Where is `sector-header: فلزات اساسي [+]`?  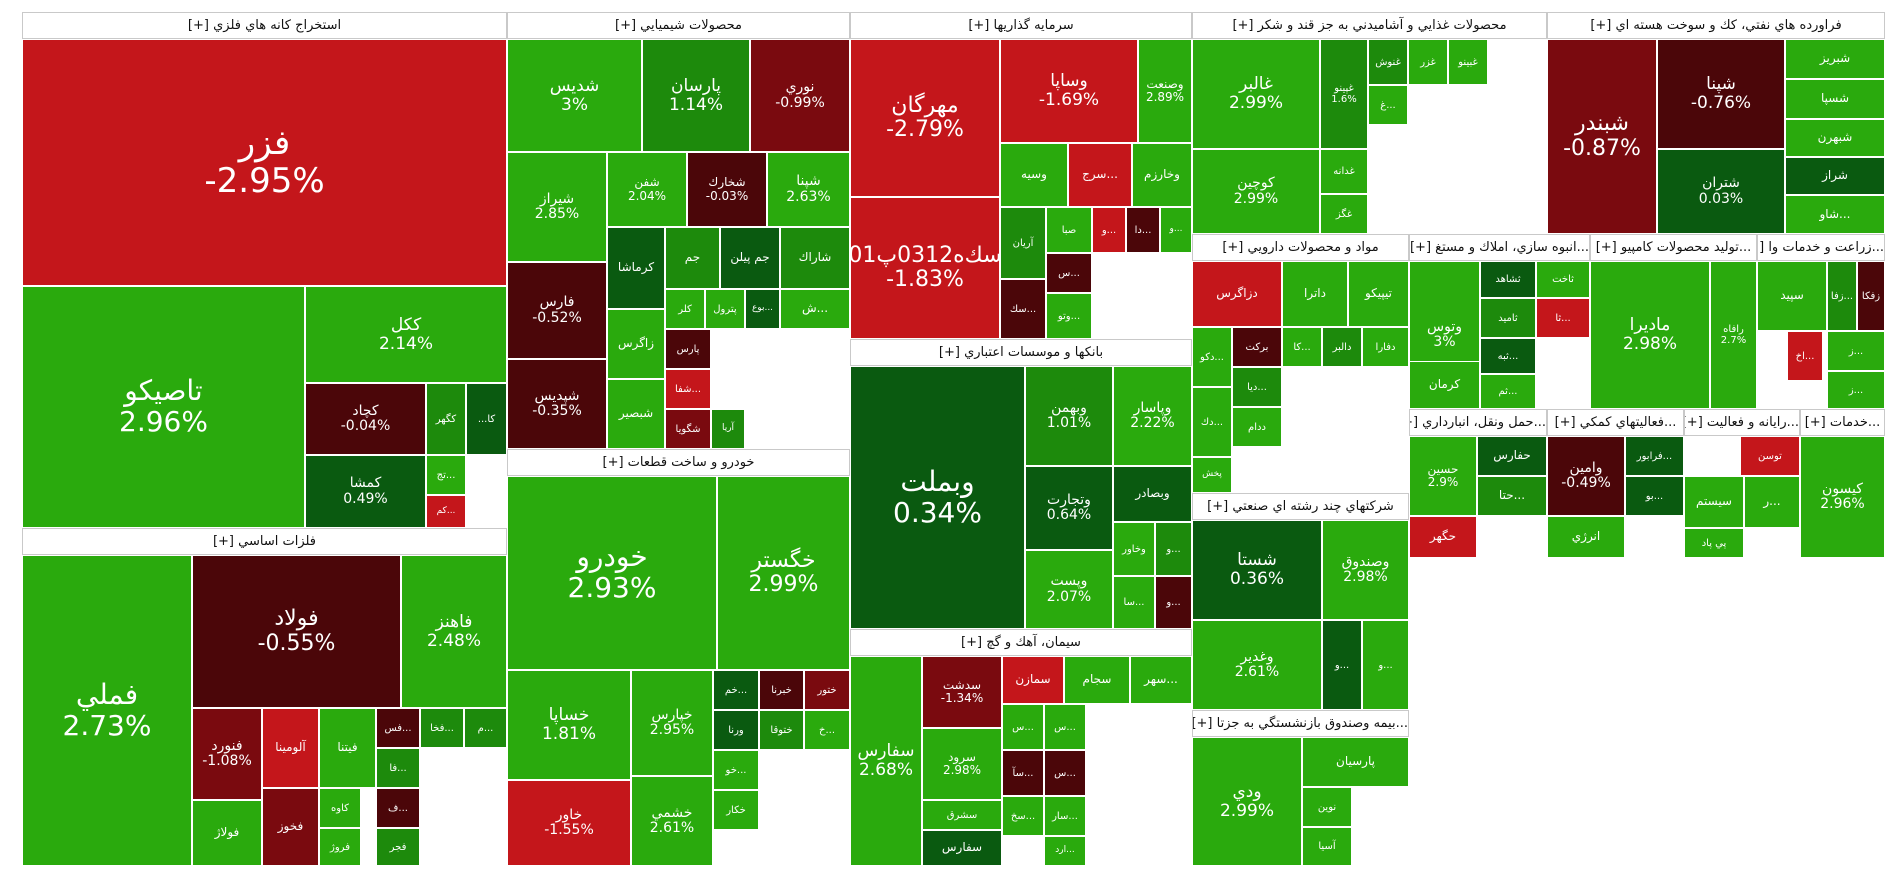
sector-header: فلزات اساسي [+] is located at coordinates (264, 541).